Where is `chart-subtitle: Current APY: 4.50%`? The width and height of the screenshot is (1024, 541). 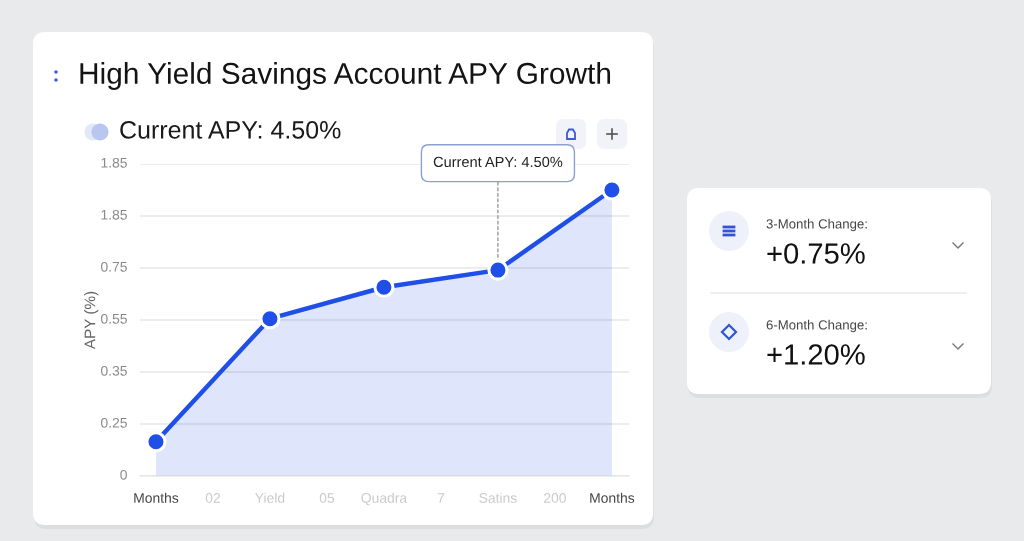 chart-subtitle: Current APY: 4.50% is located at coordinates (230, 130).